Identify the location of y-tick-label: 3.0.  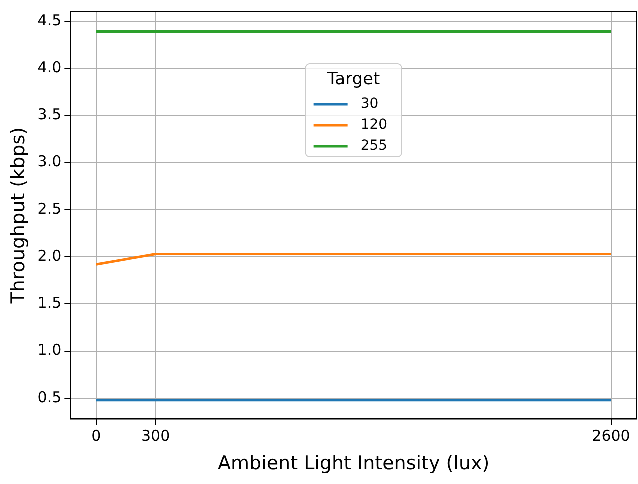
(50, 161).